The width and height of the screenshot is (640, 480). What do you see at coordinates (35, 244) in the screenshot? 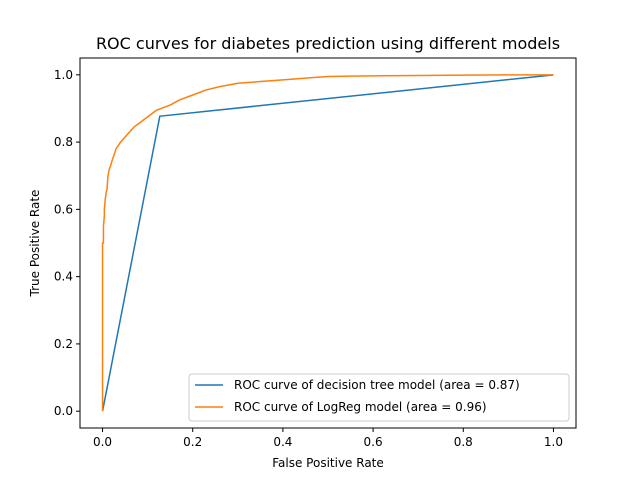
I see `y-axis-label: True Positive Rate` at bounding box center [35, 244].